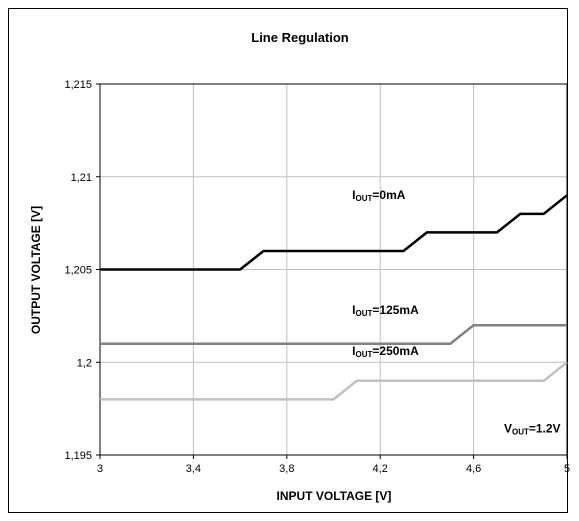 This screenshot has height=521, width=579. Describe the element at coordinates (532, 429) in the screenshot. I see `vout-annotation: VOUT=1.2V` at that location.